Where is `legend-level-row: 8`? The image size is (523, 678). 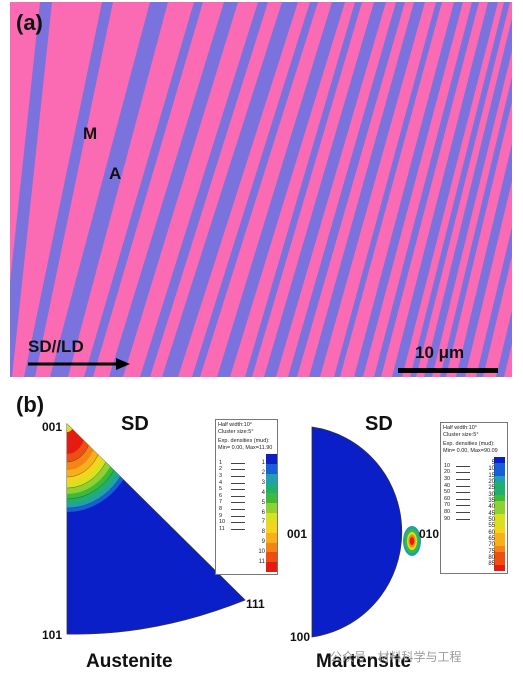
legend-level-row: 8 is located at coordinates (236, 509).